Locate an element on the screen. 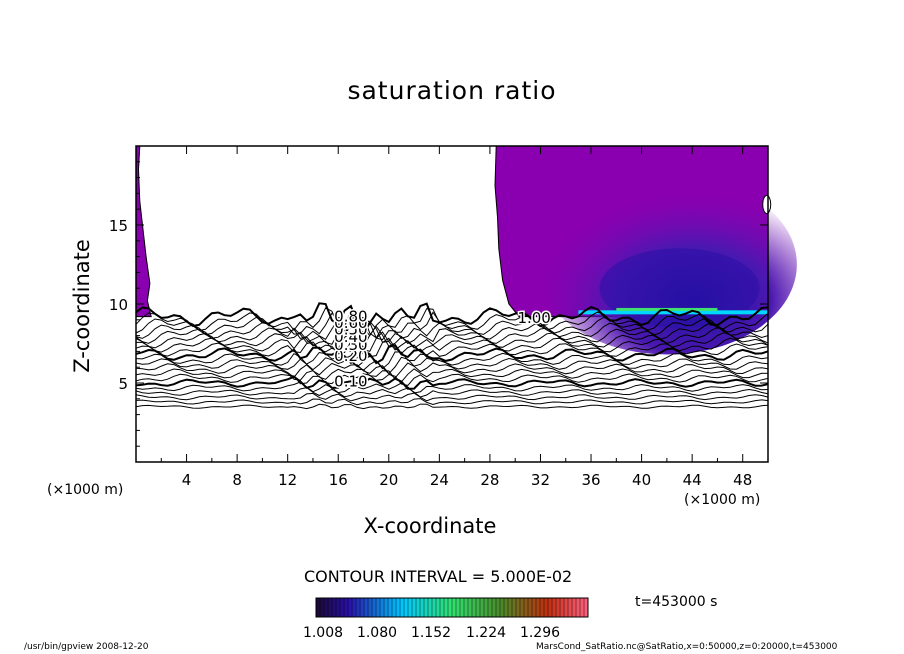 This screenshot has width=904, height=654. contour-label: 0.60 is located at coordinates (350, 323).